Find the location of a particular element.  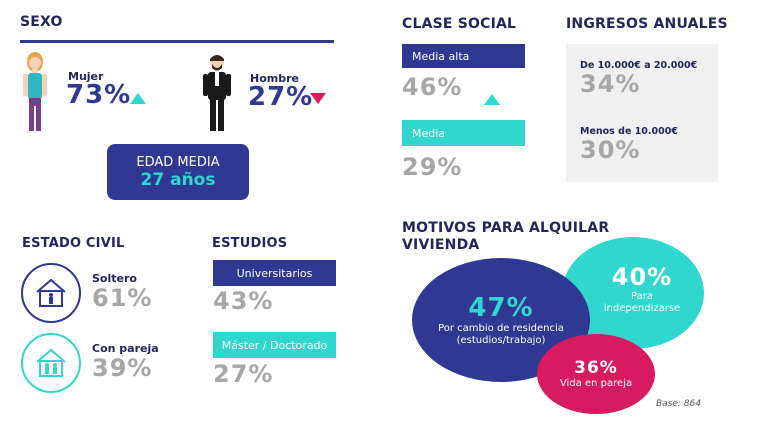

motivo-pareja-bubble: 36% Vida en pareja is located at coordinates (596, 374).